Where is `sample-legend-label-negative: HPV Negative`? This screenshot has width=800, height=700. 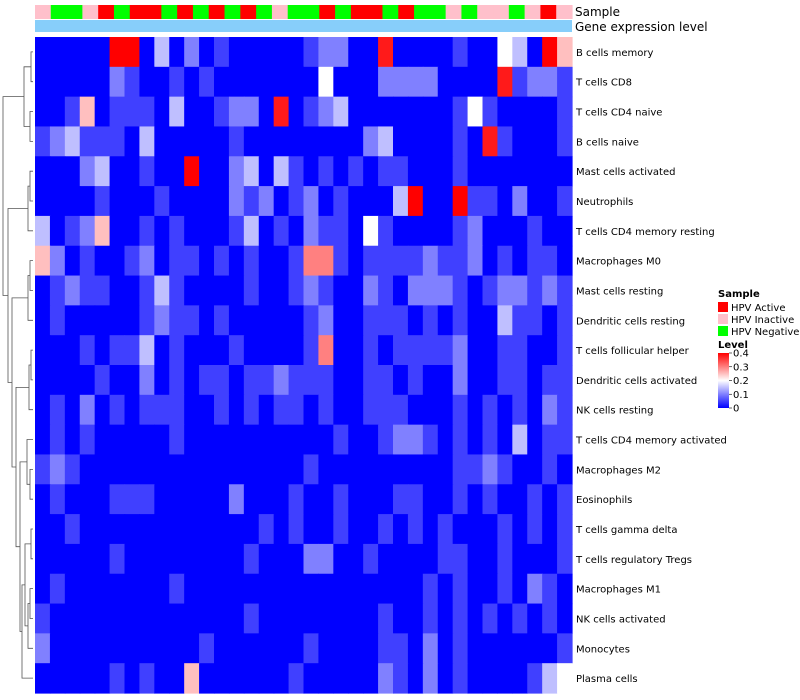
sample-legend-label-negative: HPV Negative is located at coordinates (765, 332).